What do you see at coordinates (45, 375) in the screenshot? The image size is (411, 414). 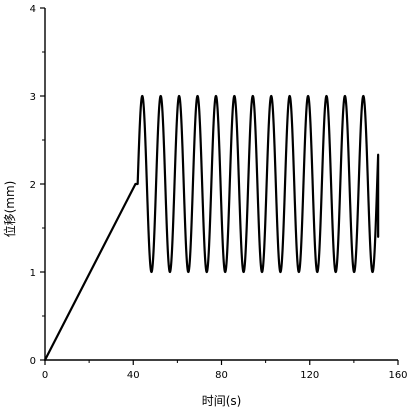 I see `x-tick-label: 0` at bounding box center [45, 375].